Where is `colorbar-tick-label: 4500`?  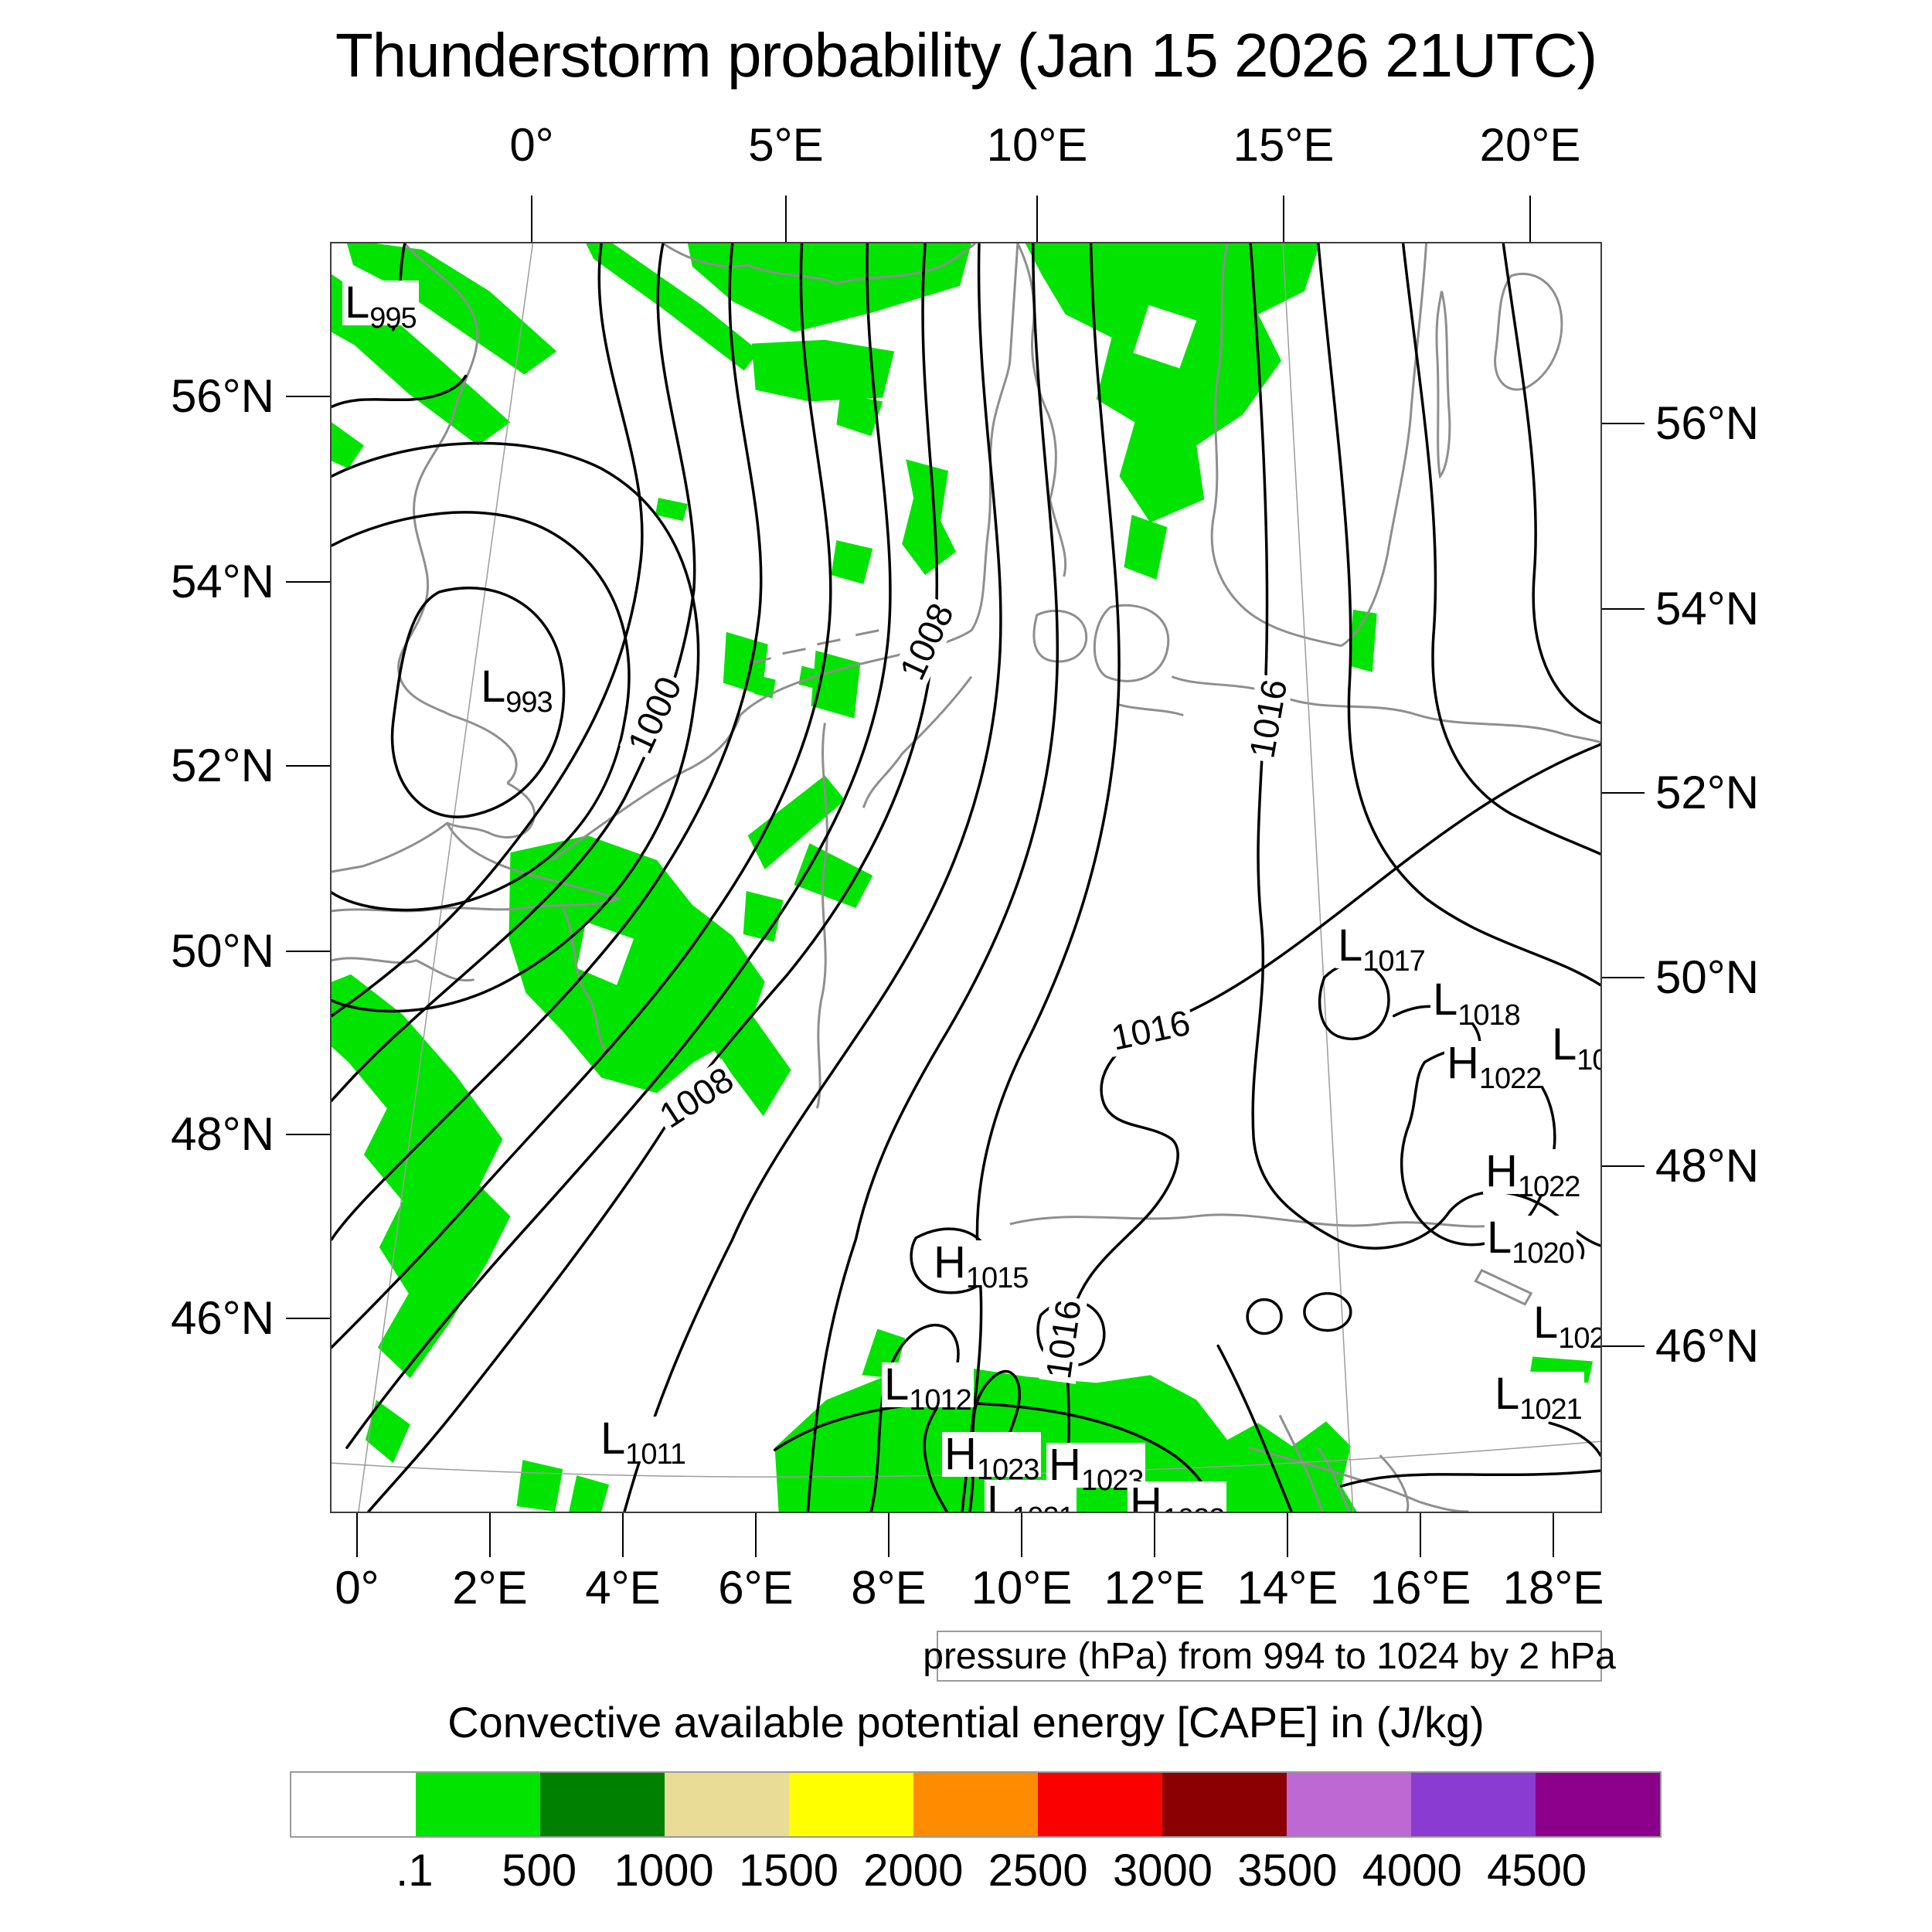
colorbar-tick-label: 4500 is located at coordinates (1537, 1870).